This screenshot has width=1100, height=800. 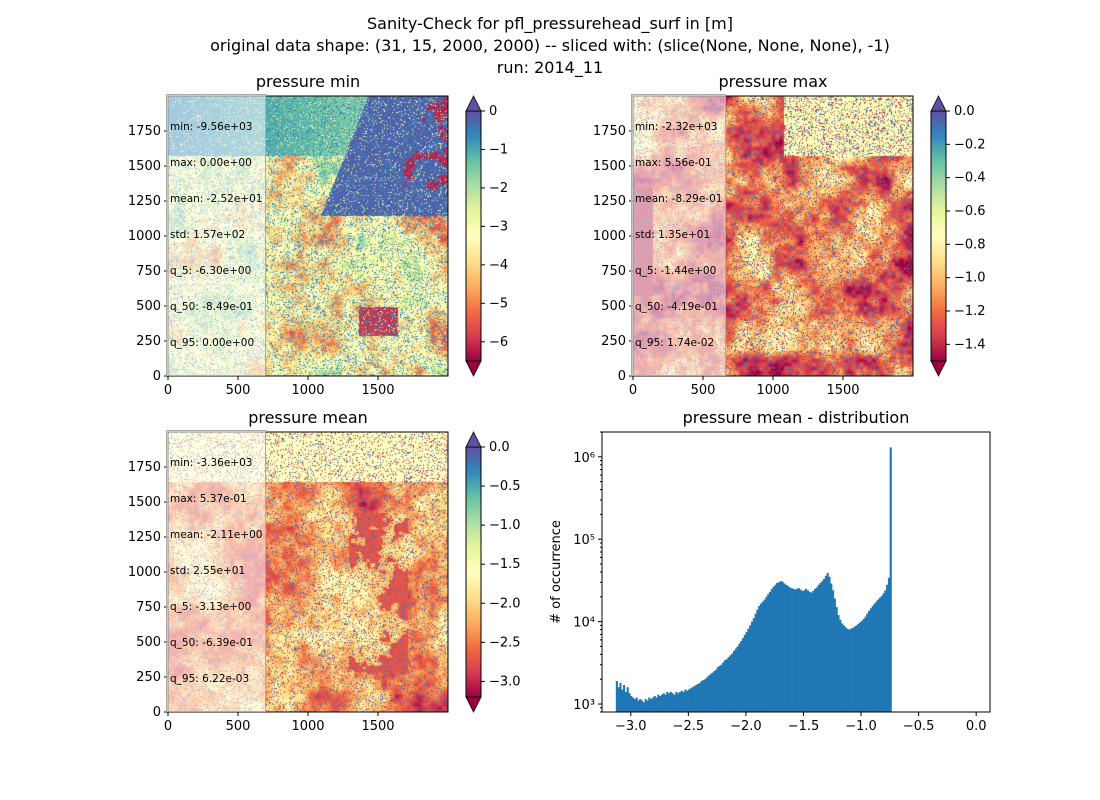 What do you see at coordinates (609, 166) in the screenshot?
I see `y-tick-label: 1500` at bounding box center [609, 166].